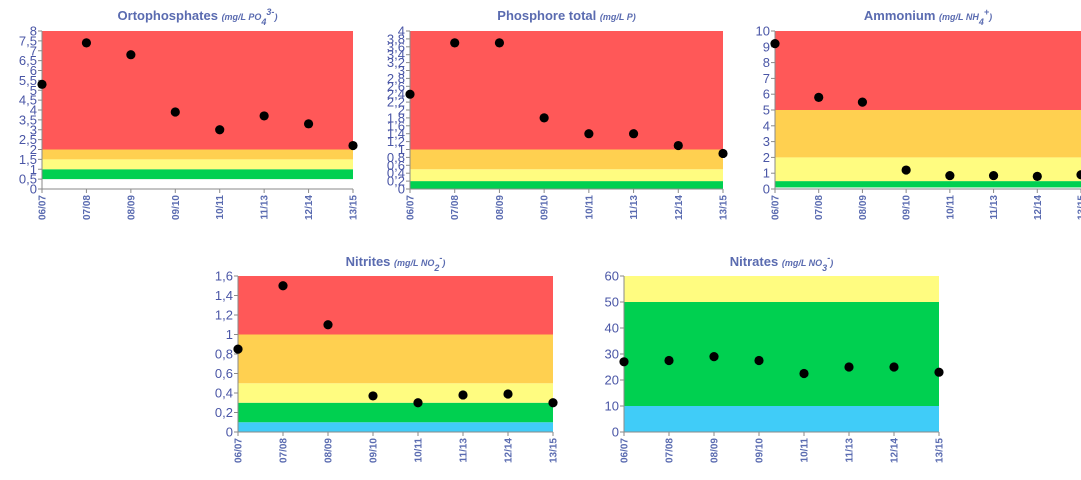  What do you see at coordinates (396, 263) in the screenshot?
I see `chart-title: Nitrites (mg/L NO2-)` at bounding box center [396, 263].